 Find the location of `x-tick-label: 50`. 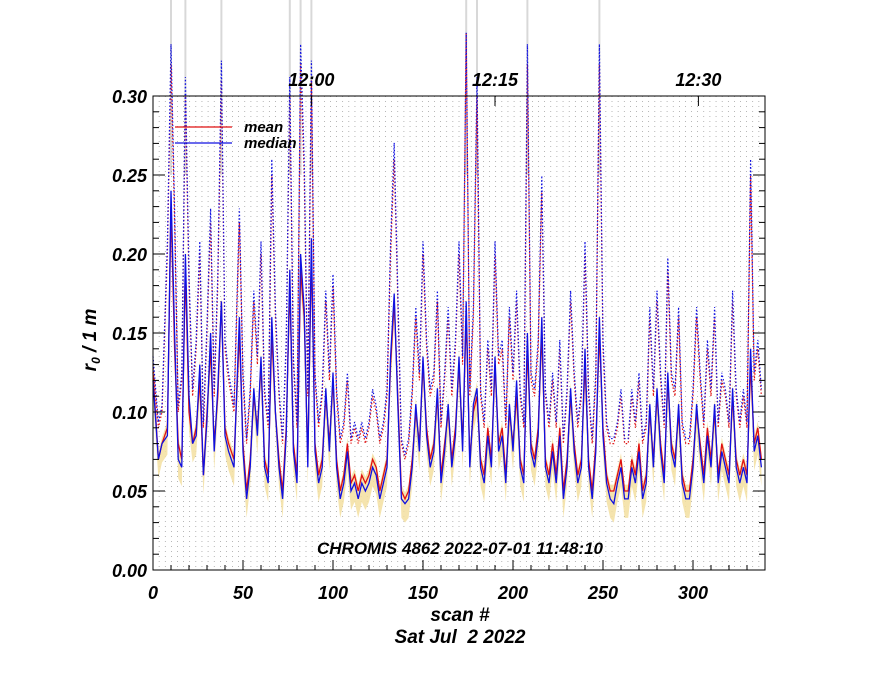

x-tick-label: 50 is located at coordinates (243, 593).